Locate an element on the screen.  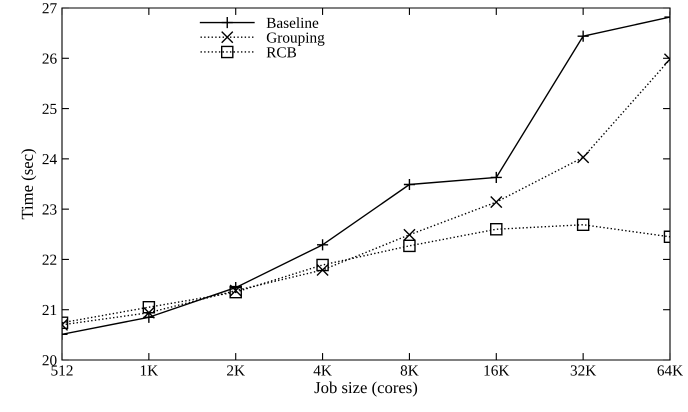
y-tick-label: 21 is located at coordinates (49, 310).